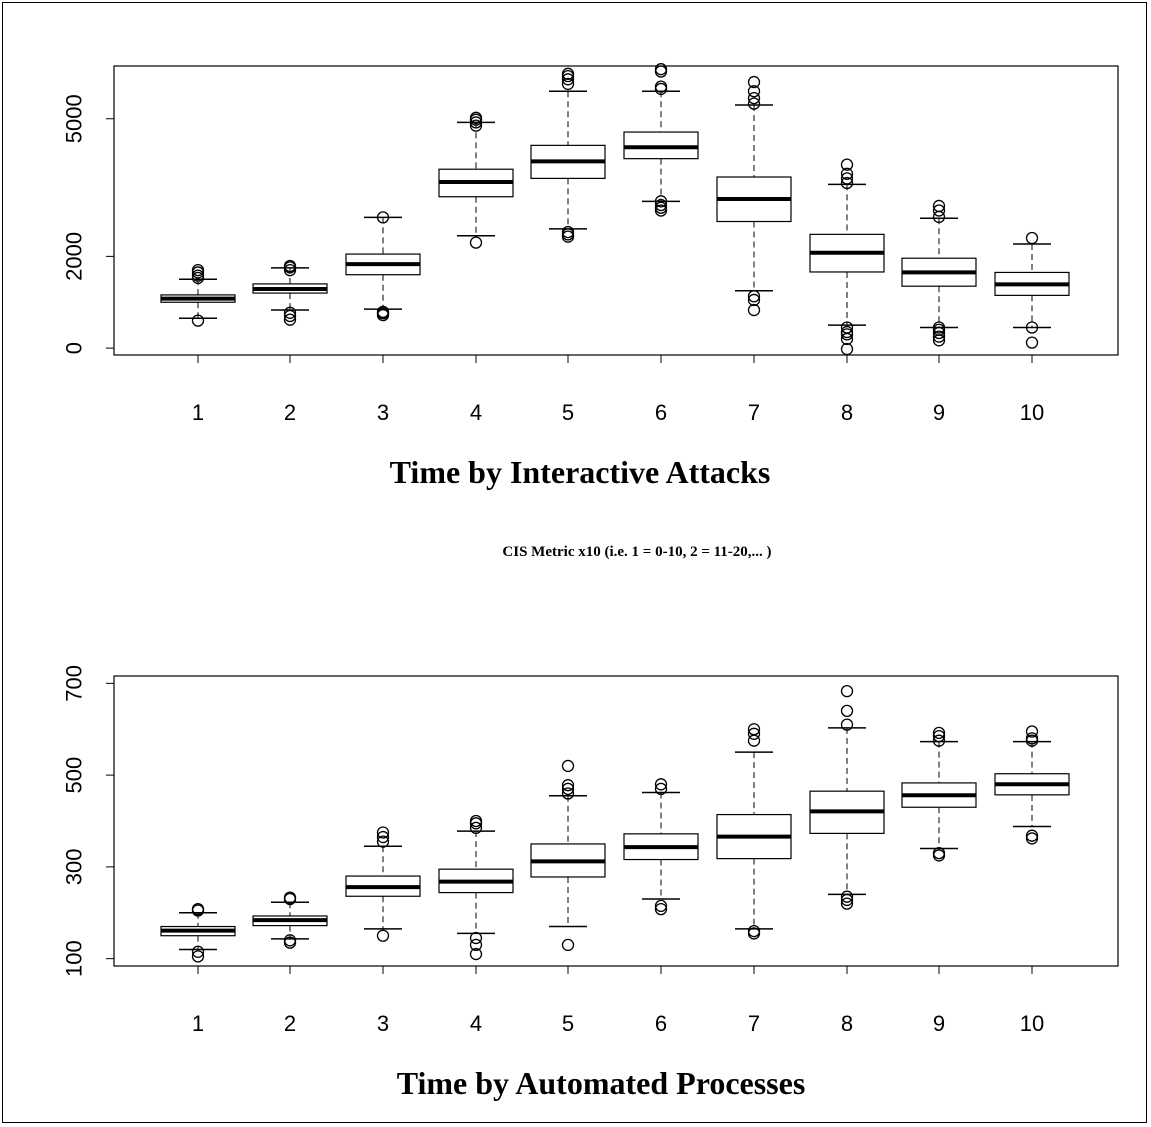 The width and height of the screenshot is (1151, 1127). Describe the element at coordinates (74, 775) in the screenshot. I see `y-tick-label: 500` at that location.